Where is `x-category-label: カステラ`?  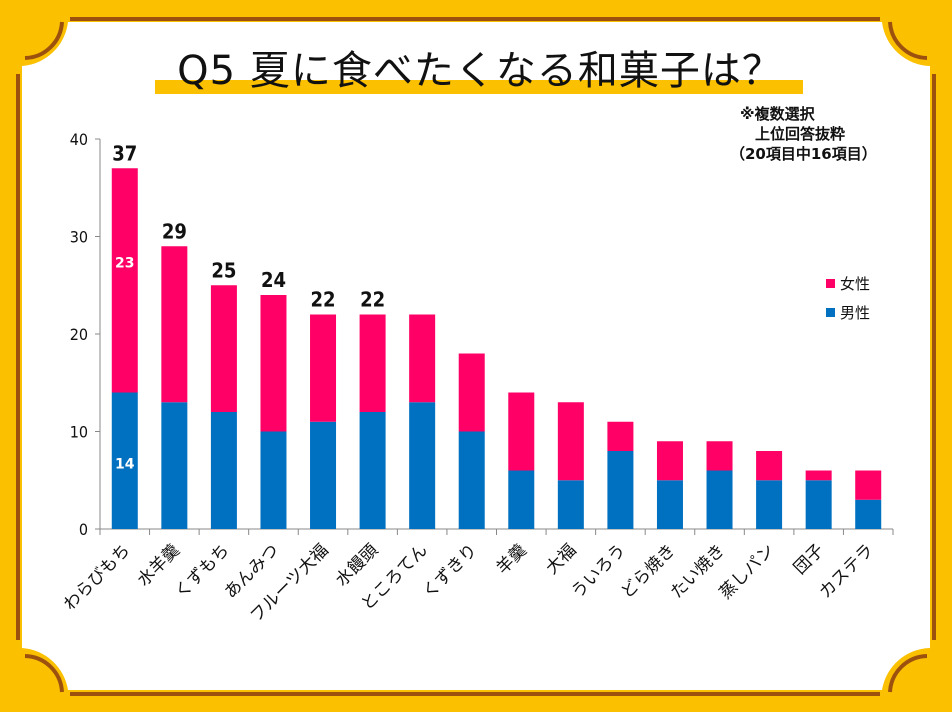 x-category-label: カステラ is located at coordinates (847, 571).